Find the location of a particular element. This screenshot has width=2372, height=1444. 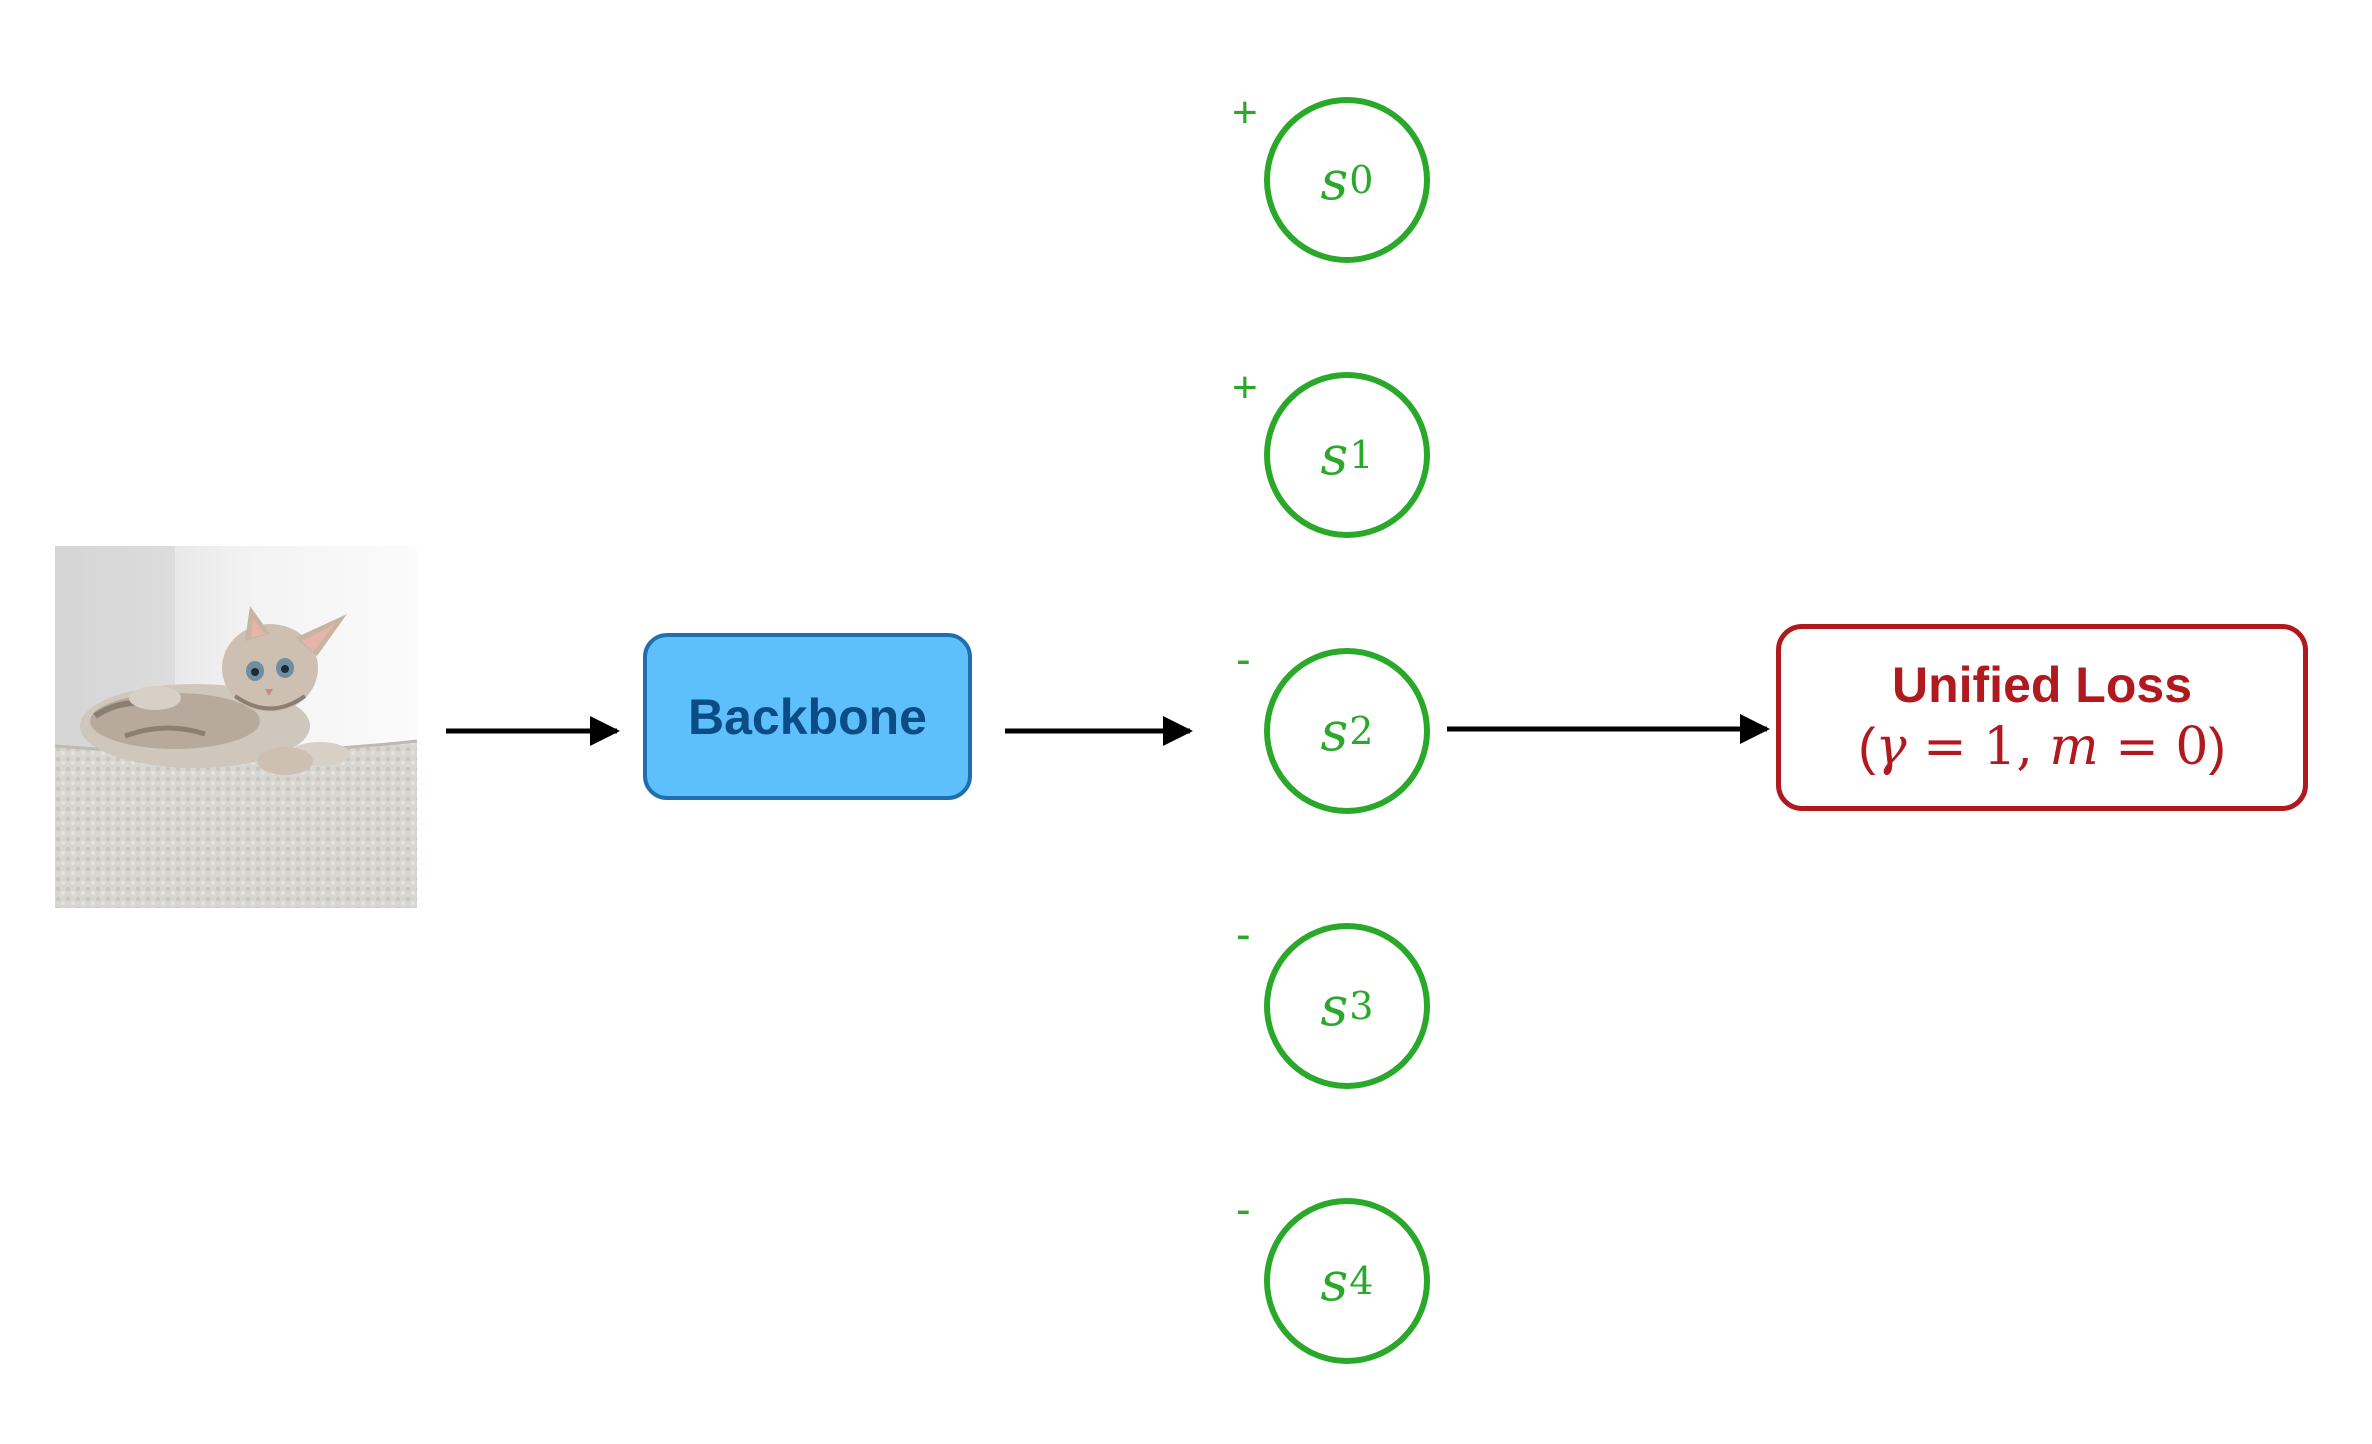

sign-negative-4: - is located at coordinates (1243, 1209).